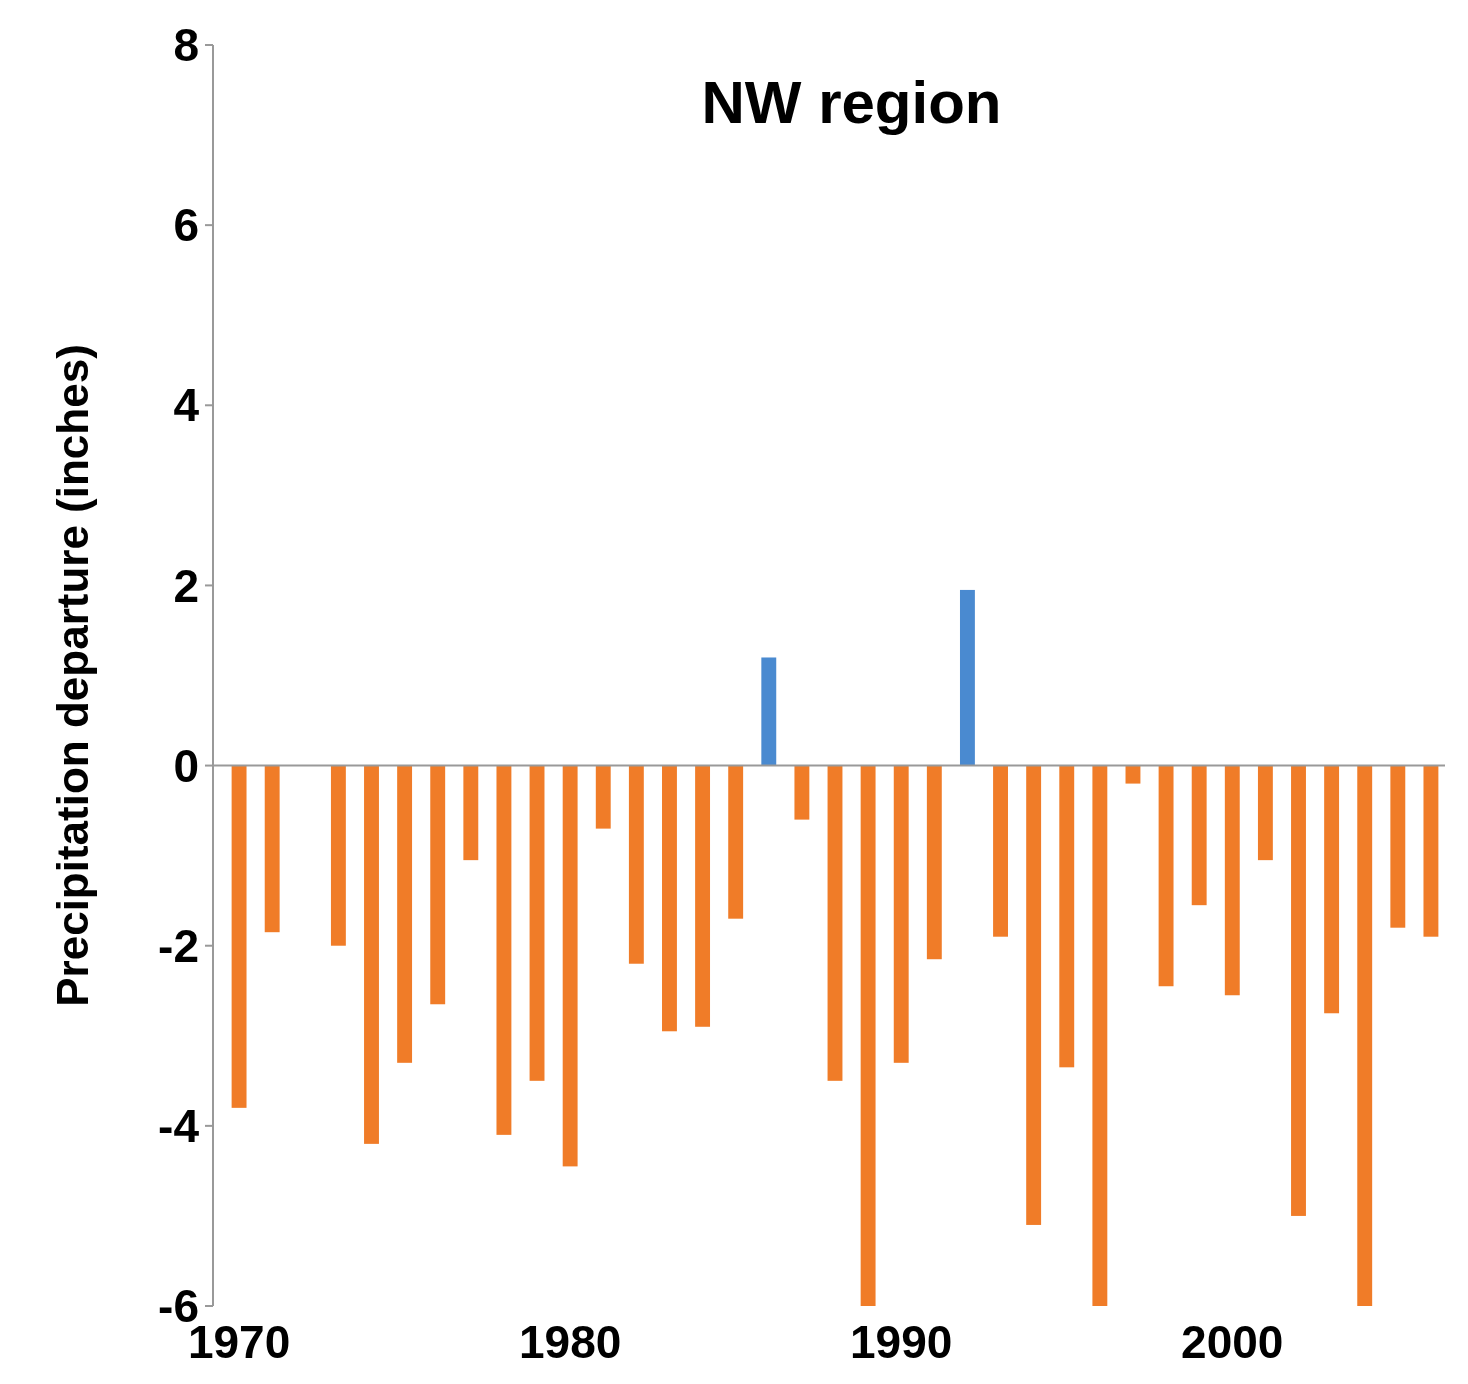 The image size is (1468, 1384). What do you see at coordinates (186, 45) in the screenshot?
I see `y-tick-label: 8` at bounding box center [186, 45].